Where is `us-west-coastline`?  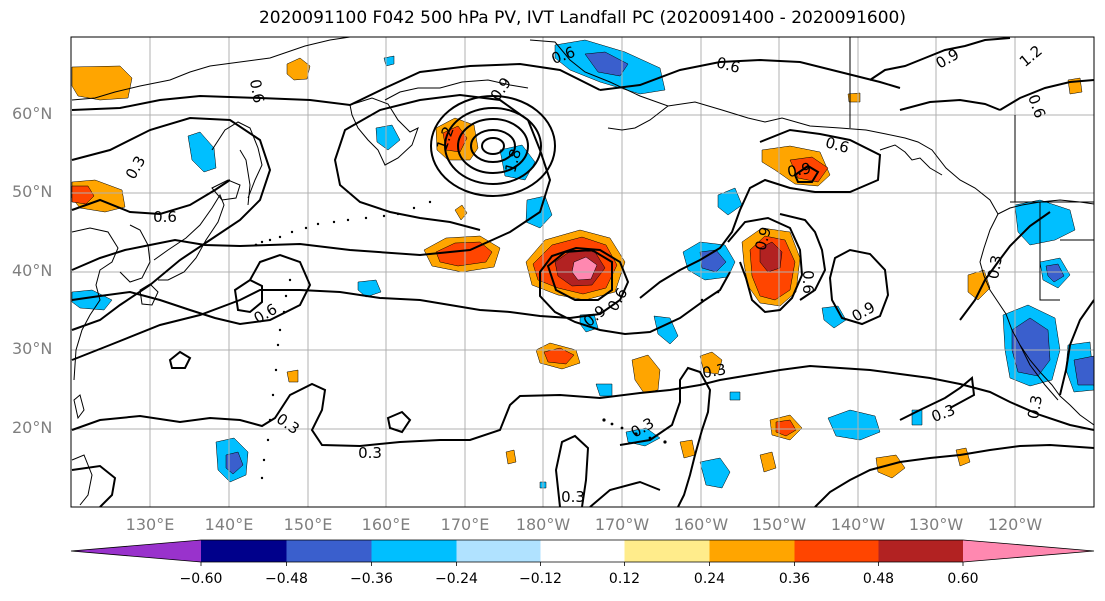 us-west-coastline is located at coordinates (1036, 319).